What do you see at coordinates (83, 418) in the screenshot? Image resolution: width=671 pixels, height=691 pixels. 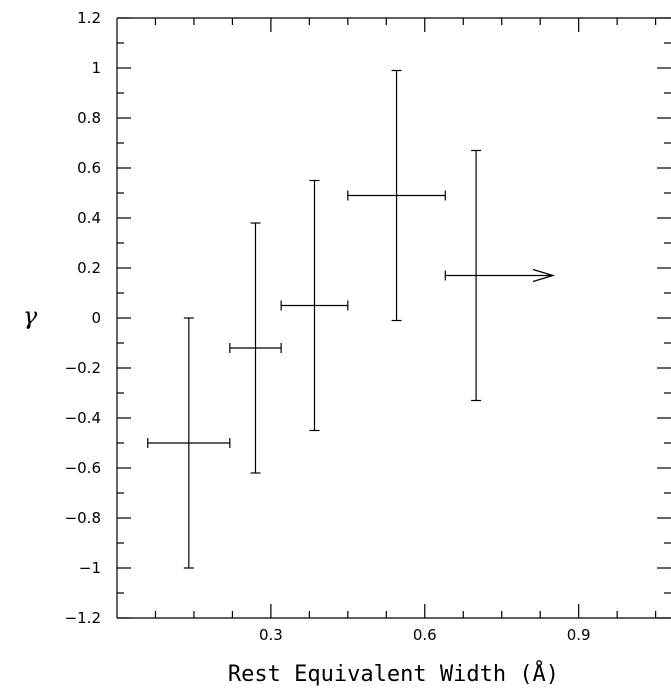 I see `y-tick-label: −0.4` at bounding box center [83, 418].